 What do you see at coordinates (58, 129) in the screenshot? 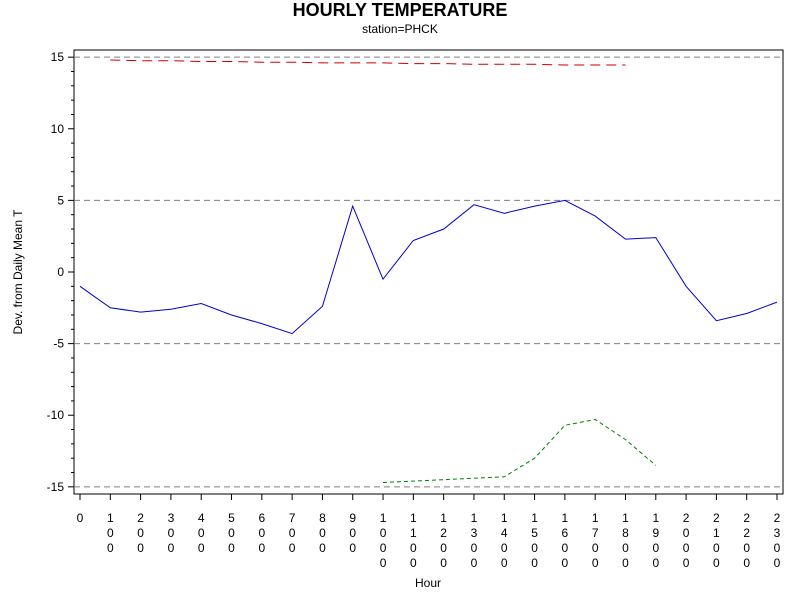
I see `y-tick-label: 10` at bounding box center [58, 129].